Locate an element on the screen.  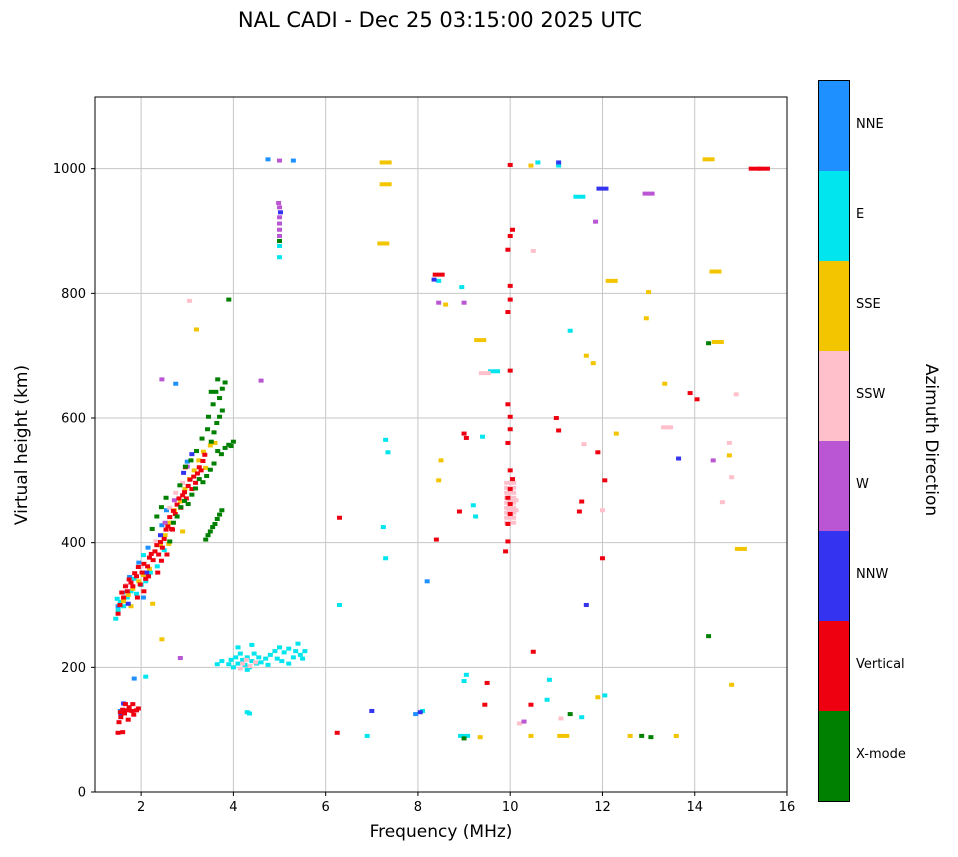
colorbar-segment-X-mode is located at coordinates (834, 756).